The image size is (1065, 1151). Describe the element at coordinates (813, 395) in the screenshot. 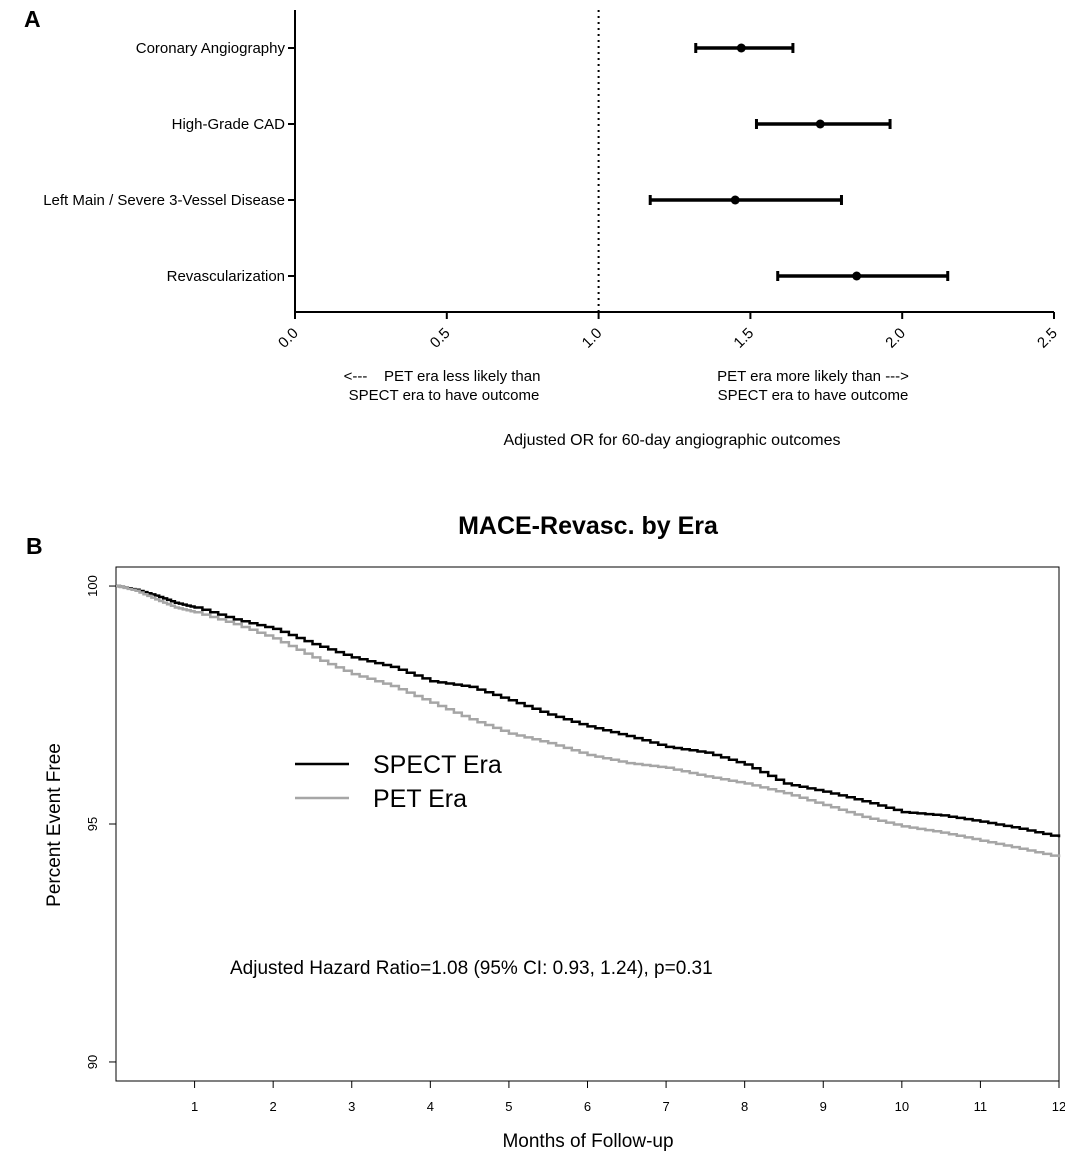

I see `note-right-line-2: SPECT era to have outcome` at that location.